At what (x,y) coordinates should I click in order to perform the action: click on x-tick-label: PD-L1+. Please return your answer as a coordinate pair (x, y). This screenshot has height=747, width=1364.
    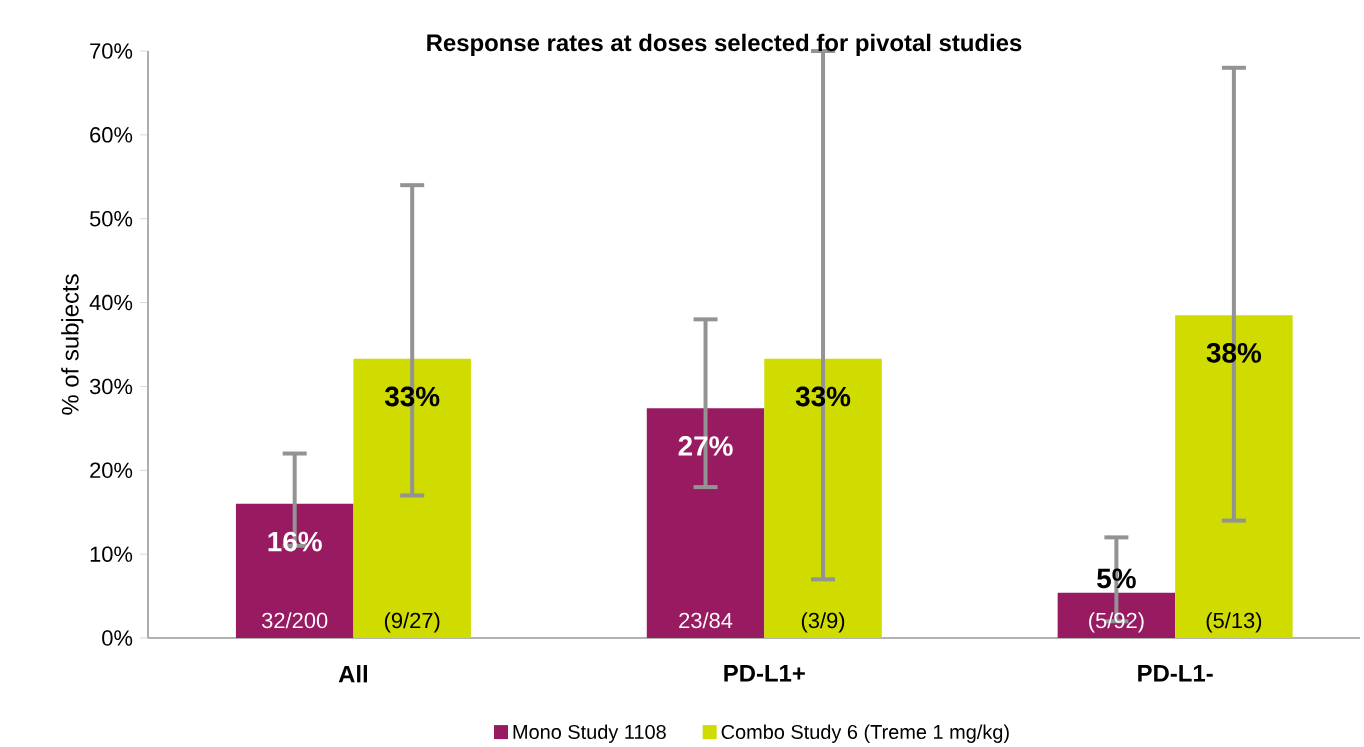
    Looking at the image, I should click on (764, 673).